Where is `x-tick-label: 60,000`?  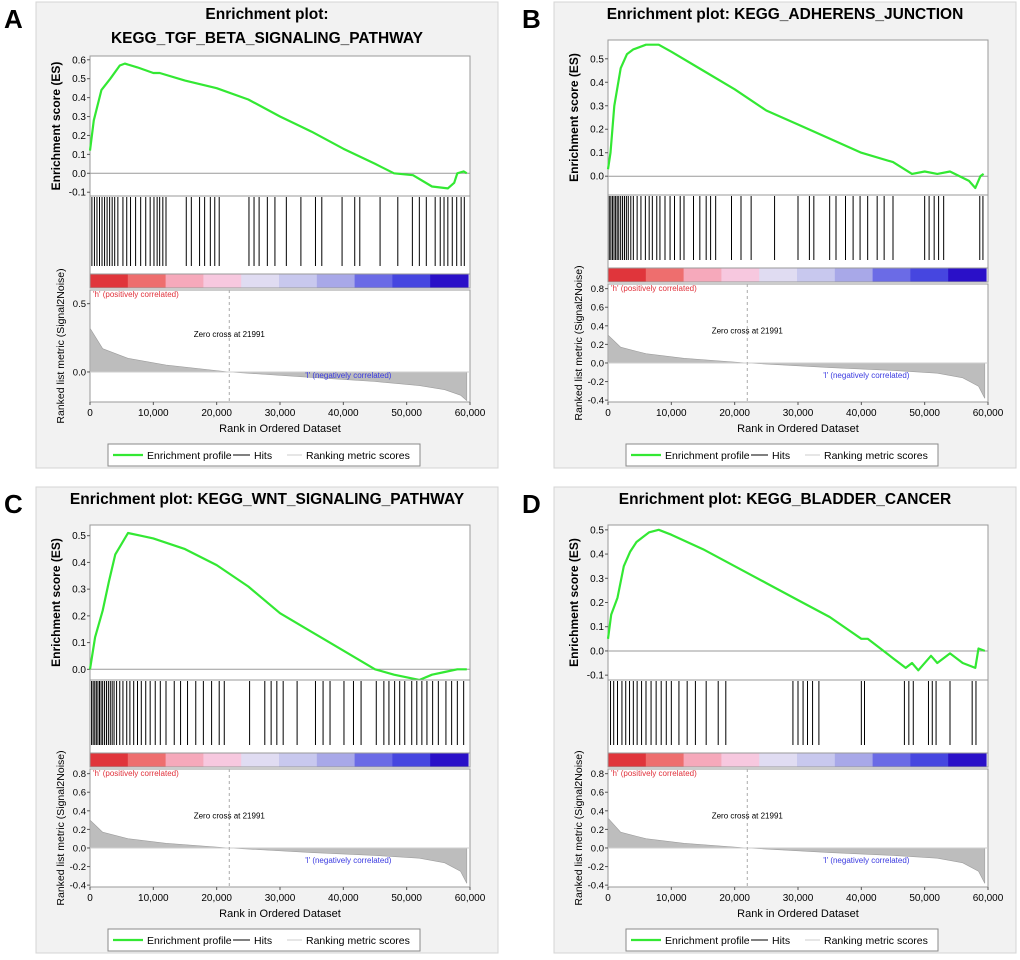 x-tick-label: 60,000 is located at coordinates (988, 898).